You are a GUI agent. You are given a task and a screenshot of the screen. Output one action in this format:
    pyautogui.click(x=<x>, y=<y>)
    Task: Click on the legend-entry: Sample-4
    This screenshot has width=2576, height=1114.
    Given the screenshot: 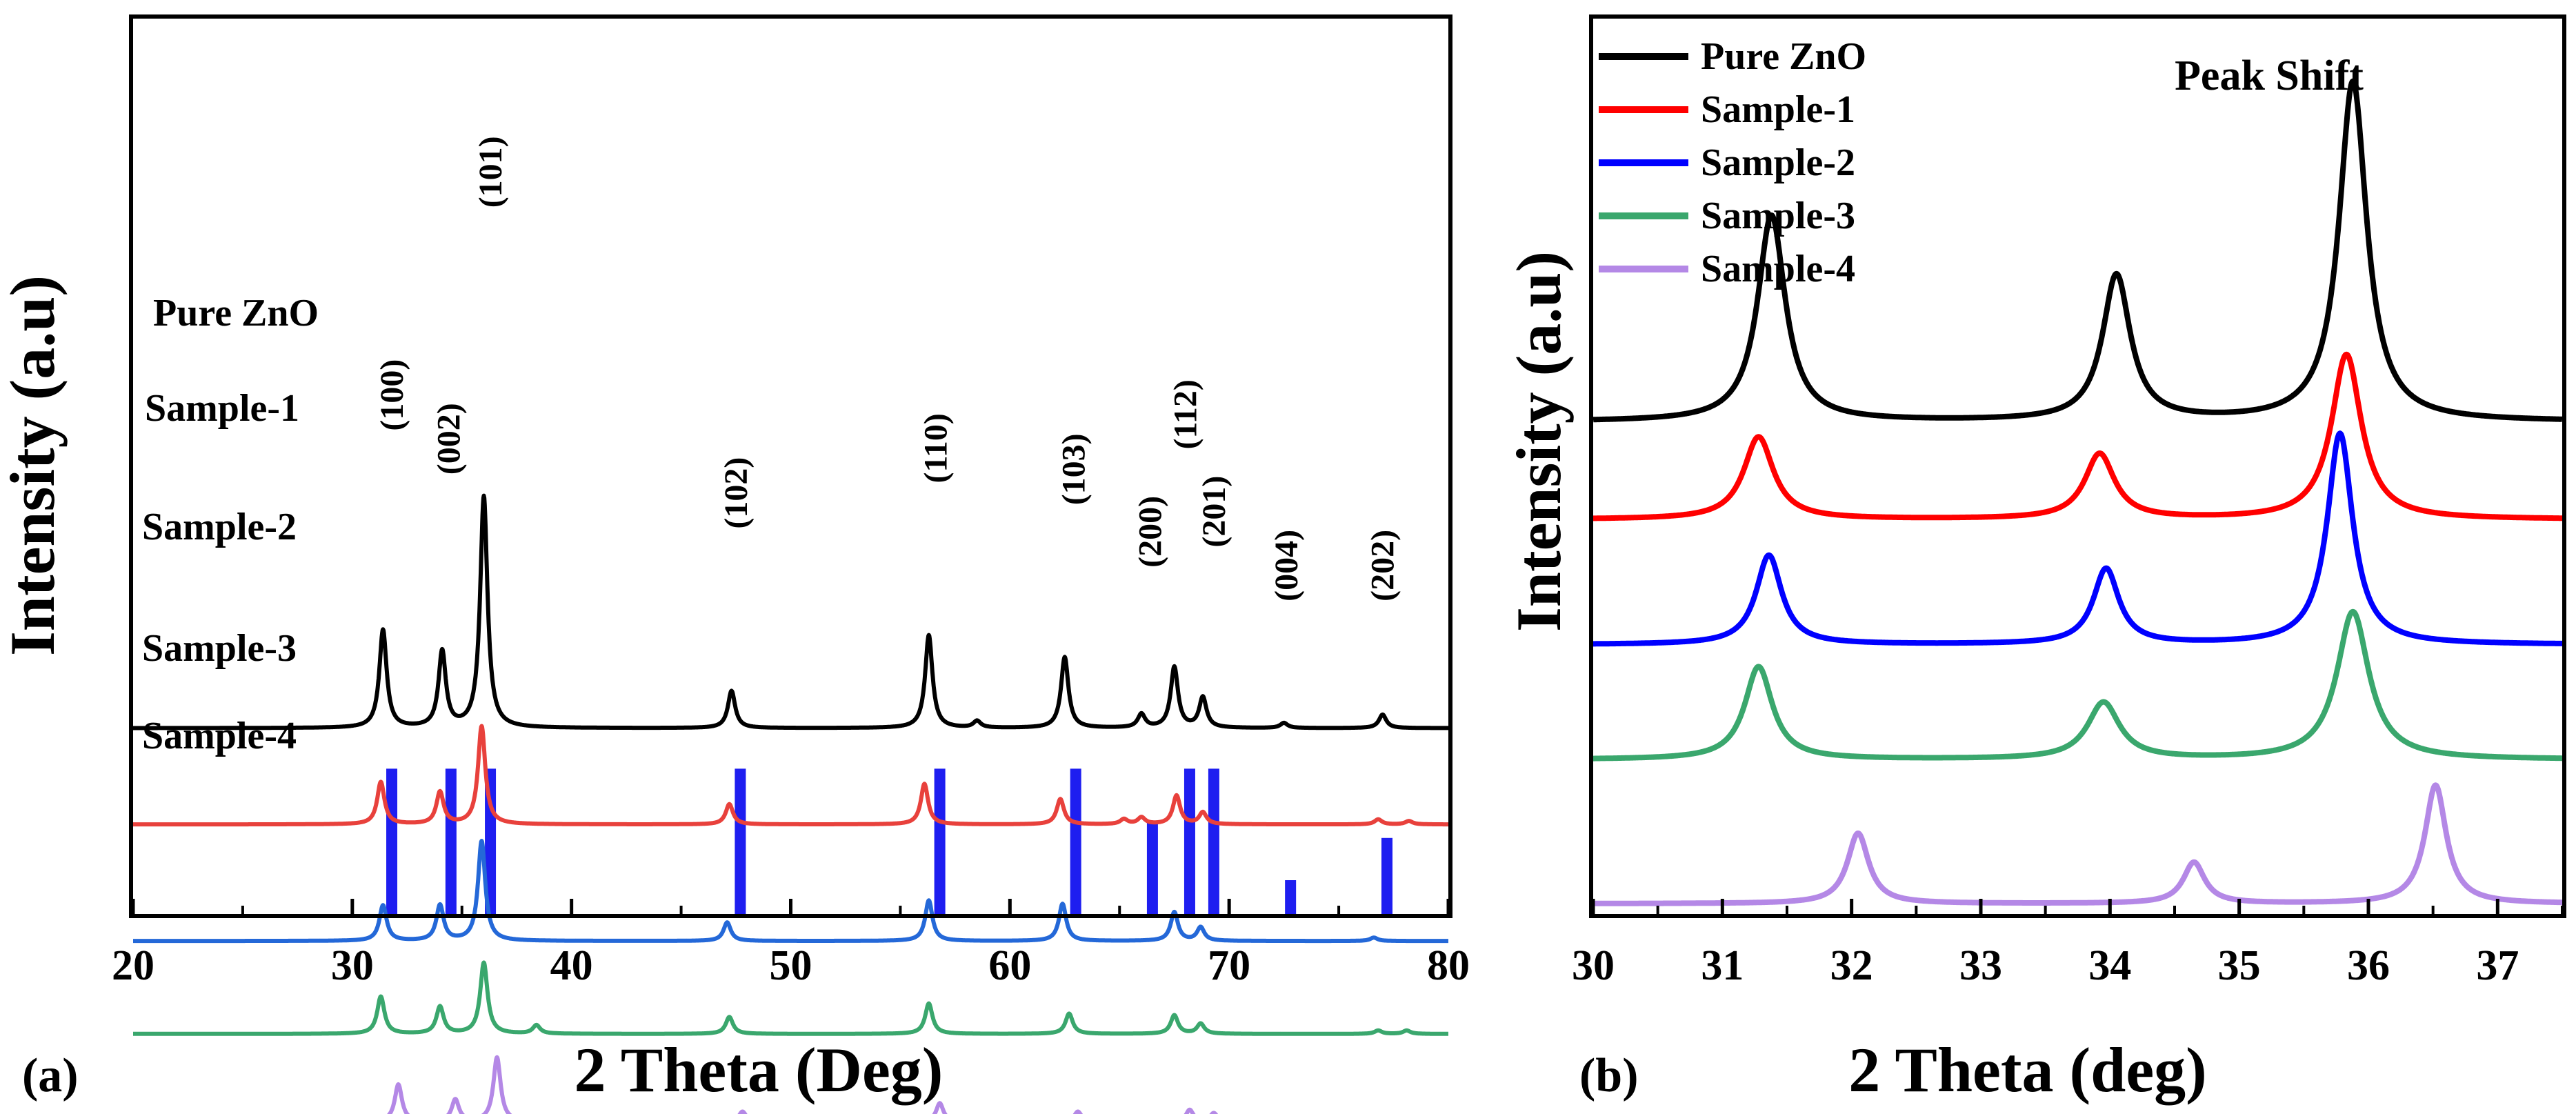 What is the action you would take?
    pyautogui.click(x=1778, y=269)
    